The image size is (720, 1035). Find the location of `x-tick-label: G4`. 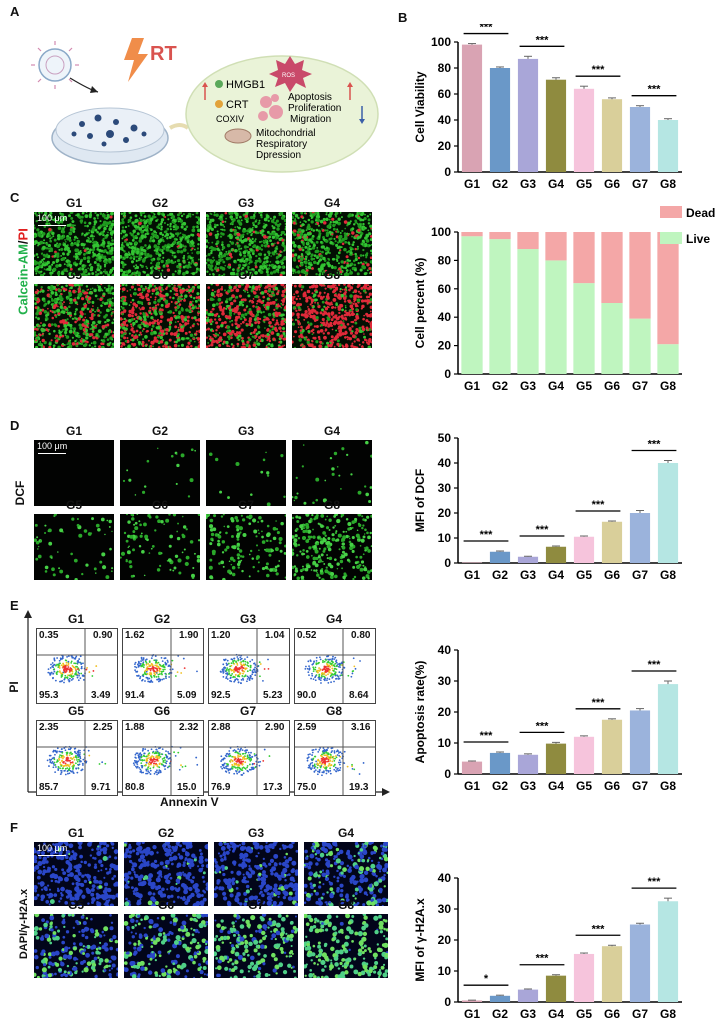

x-tick-label: G4 is located at coordinates (556, 1014).